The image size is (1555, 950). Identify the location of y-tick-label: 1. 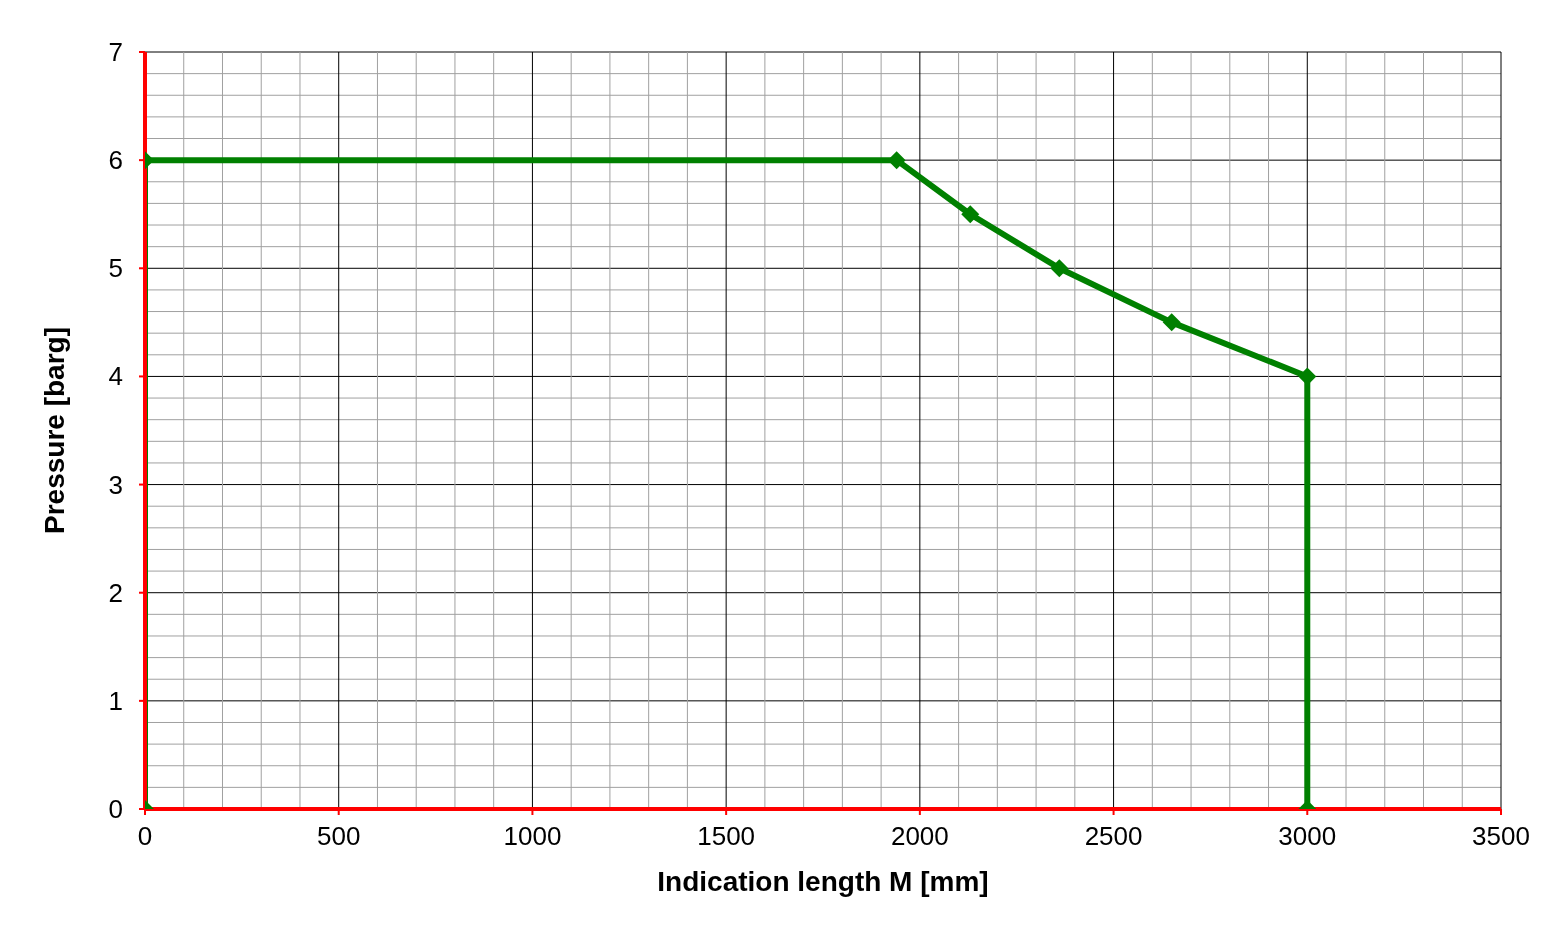
(115, 700).